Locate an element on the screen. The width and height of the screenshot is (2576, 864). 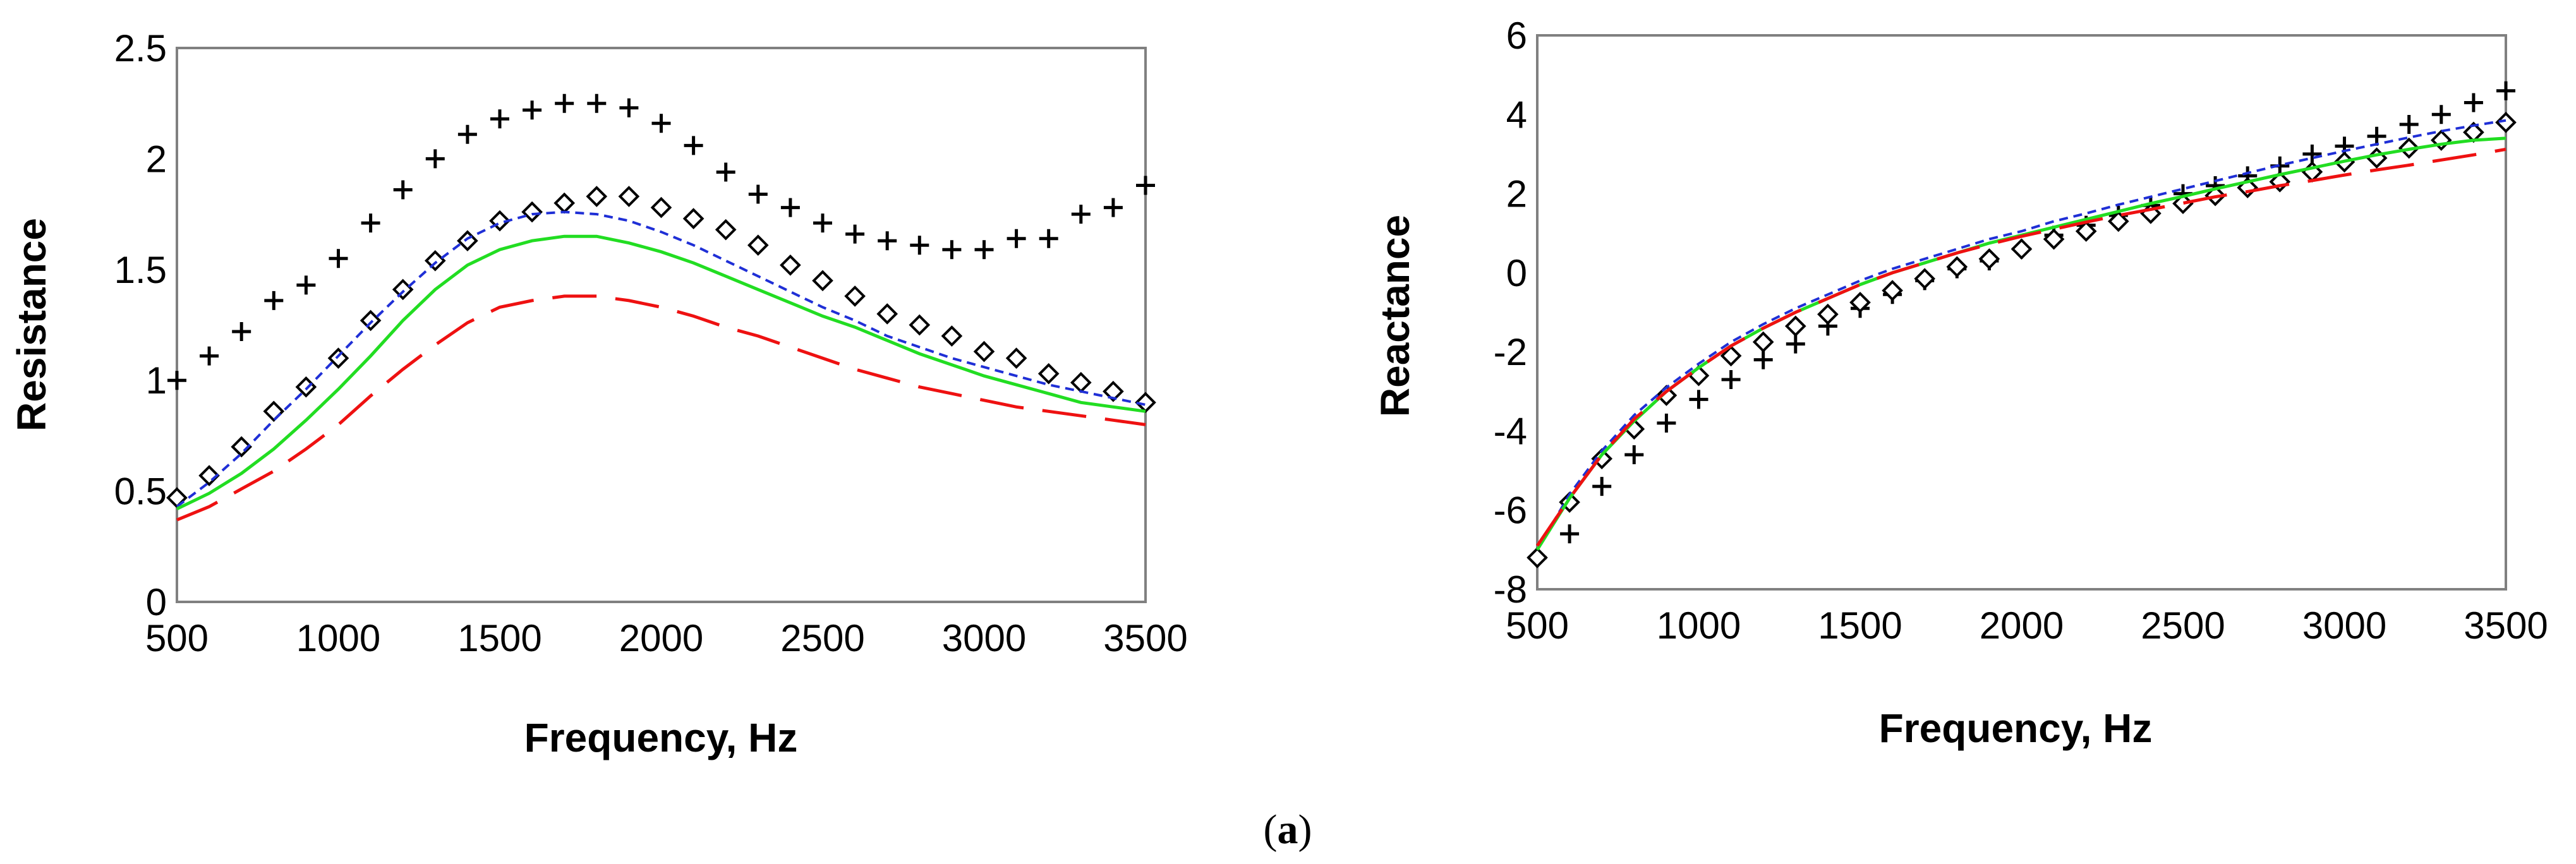
resistance-y-ticks: 0 0.5 1 1.5 2 2.5 is located at coordinates (140, 325).